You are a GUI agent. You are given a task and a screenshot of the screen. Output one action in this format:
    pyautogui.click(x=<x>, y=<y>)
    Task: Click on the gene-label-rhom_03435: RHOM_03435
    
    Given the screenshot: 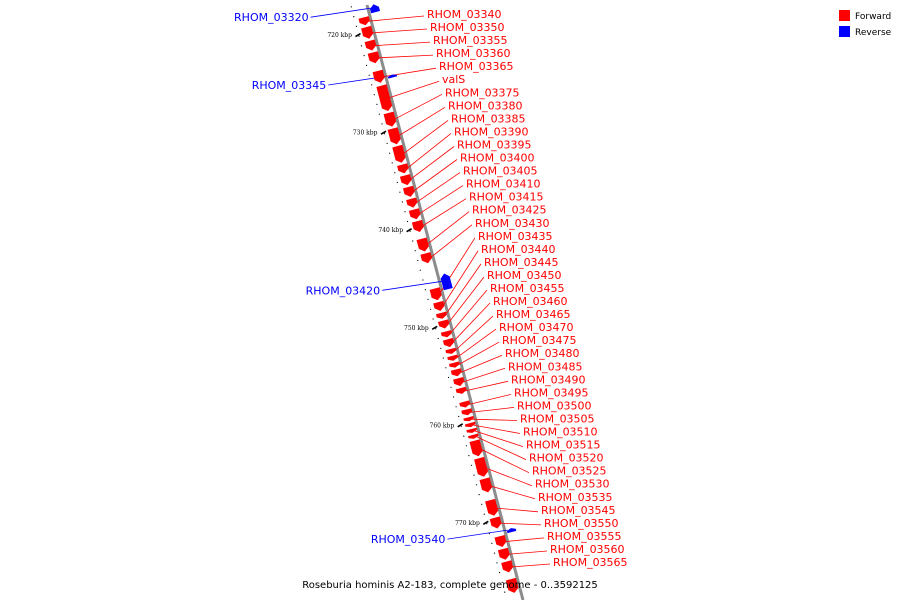 What is the action you would take?
    pyautogui.click(x=515, y=236)
    